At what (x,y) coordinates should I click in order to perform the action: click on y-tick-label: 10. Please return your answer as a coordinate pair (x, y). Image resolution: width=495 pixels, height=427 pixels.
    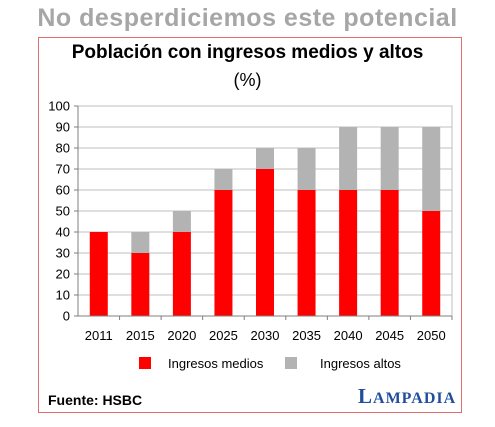
    Looking at the image, I should click on (63, 295).